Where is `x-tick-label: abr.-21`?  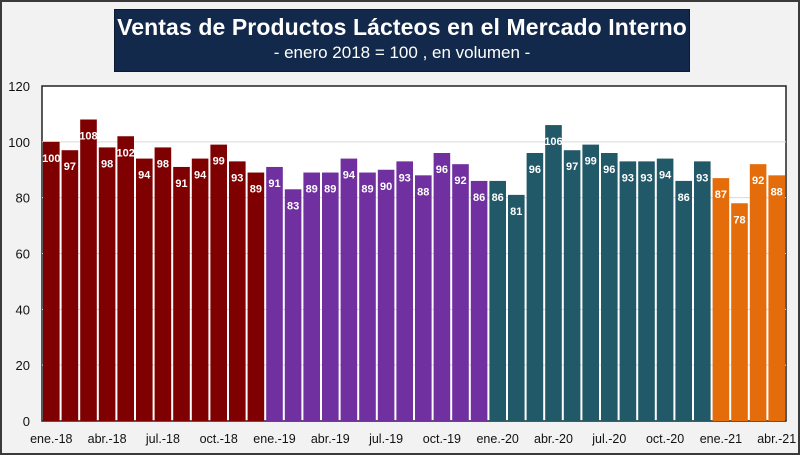
x-tick-label: abr.-21 is located at coordinates (776, 439).